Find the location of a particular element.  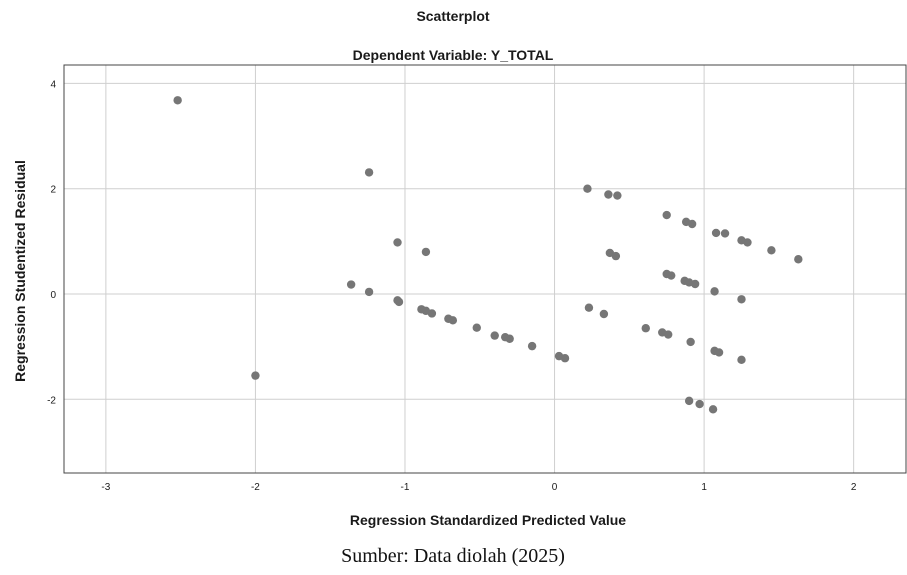

figure-caption: Sumber: Data diolah (2025) is located at coordinates (453, 556).